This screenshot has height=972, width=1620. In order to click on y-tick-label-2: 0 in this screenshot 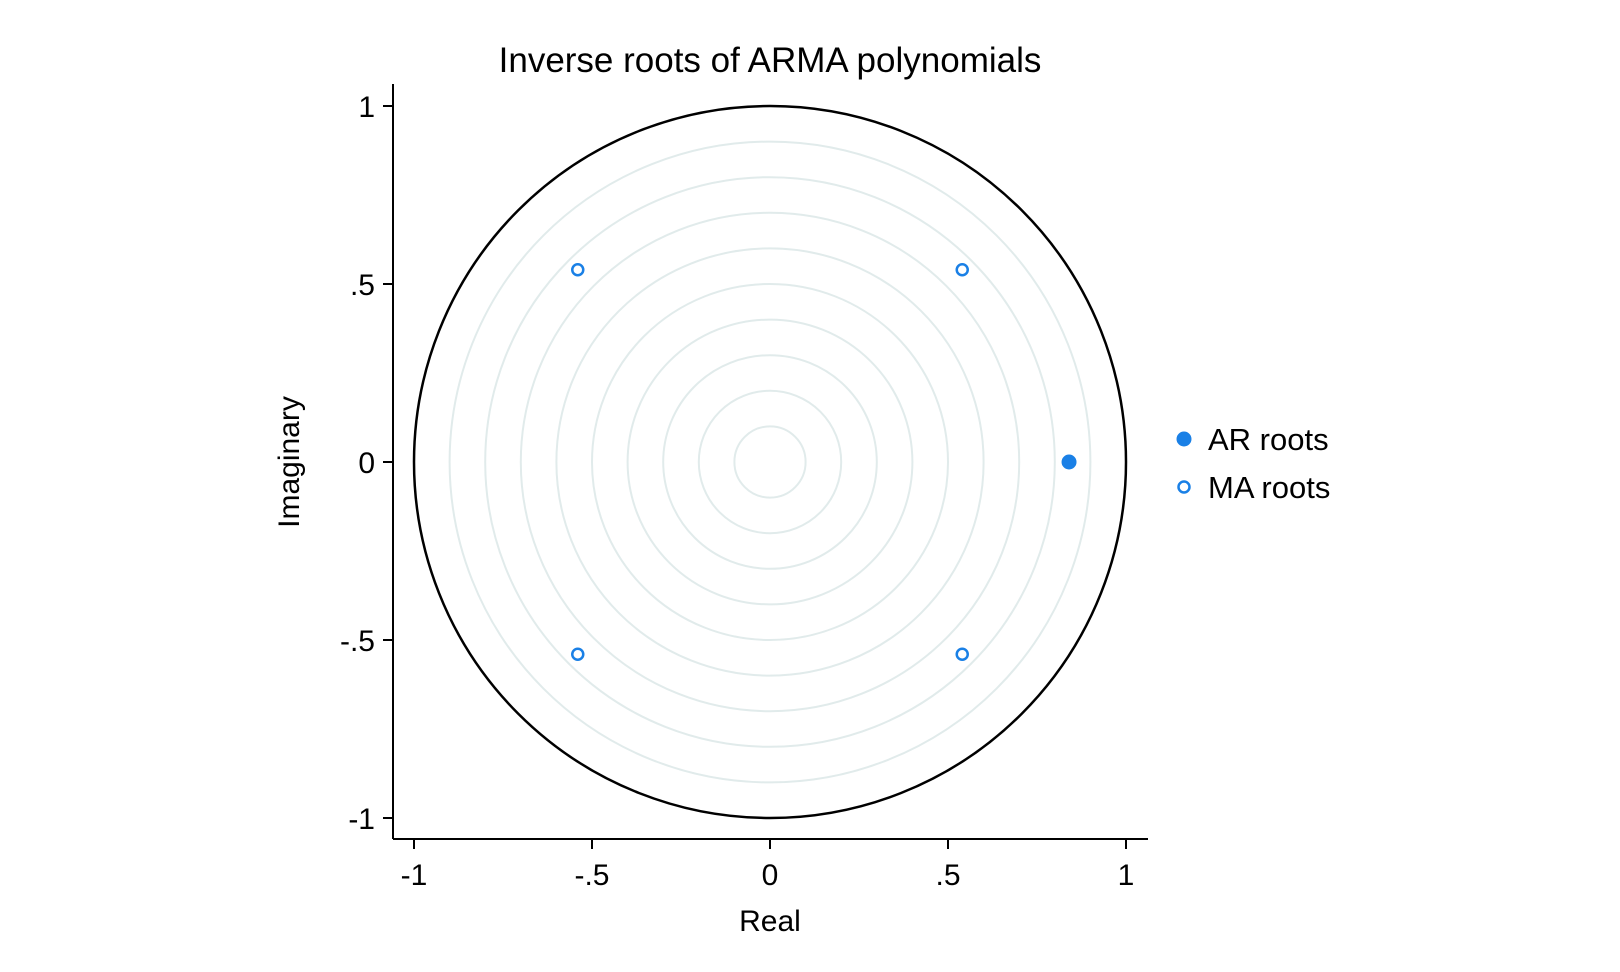, I will do `click(366, 463)`.